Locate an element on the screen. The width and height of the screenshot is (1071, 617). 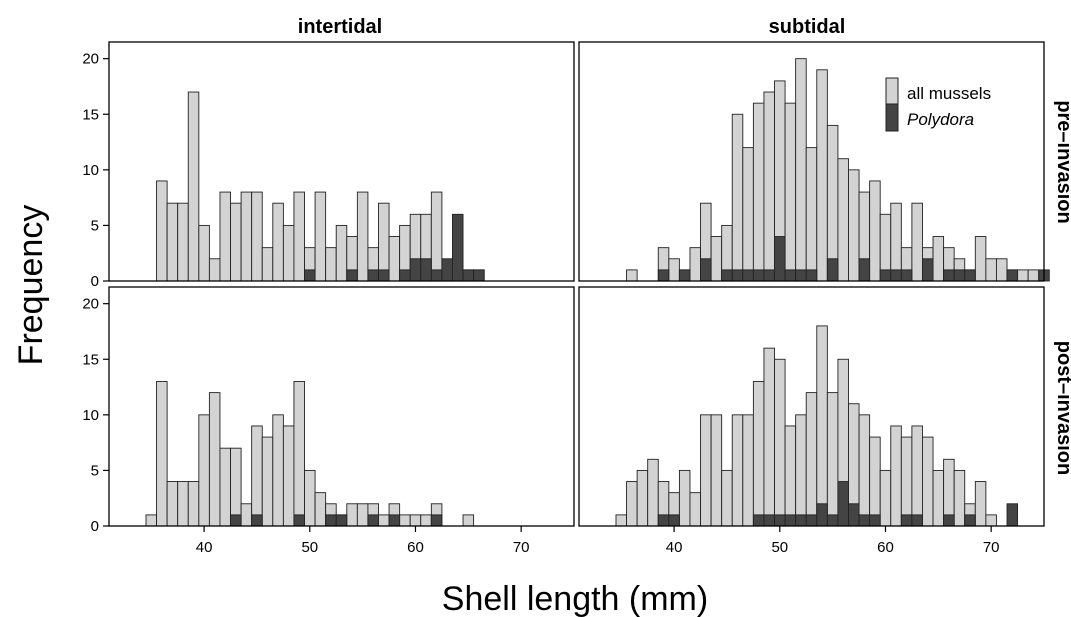
x-axis-title: Shell length (mm) is located at coordinates (575, 598).